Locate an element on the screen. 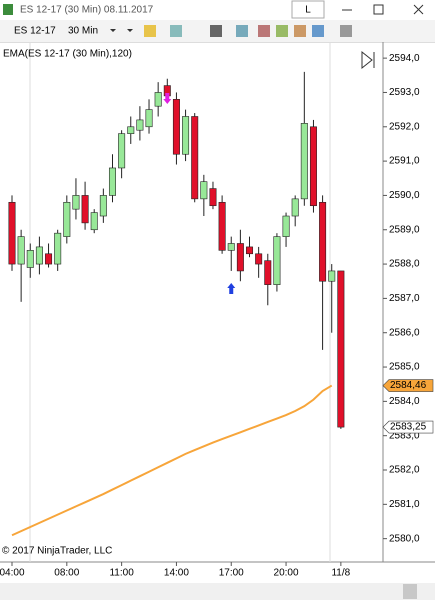 The width and height of the screenshot is (435, 600). x-tick-label: 20:00 is located at coordinates (286, 573).